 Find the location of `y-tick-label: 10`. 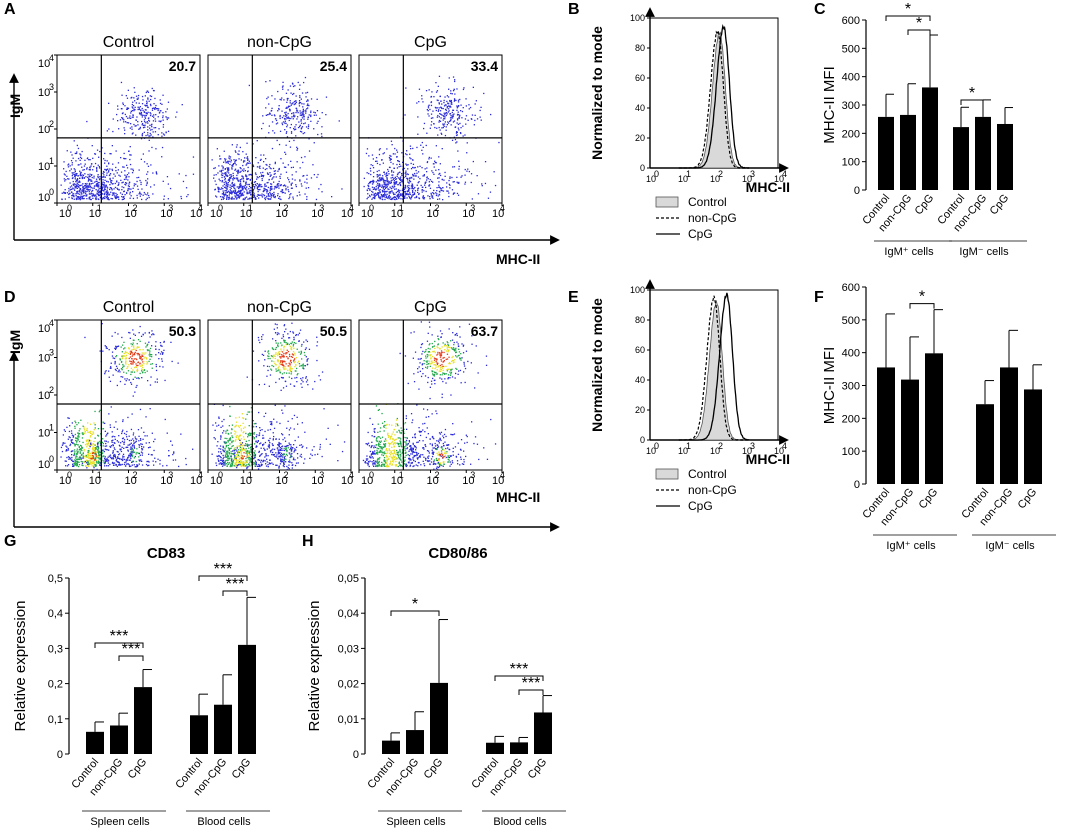

y-tick-label: 10 is located at coordinates (44, 64).